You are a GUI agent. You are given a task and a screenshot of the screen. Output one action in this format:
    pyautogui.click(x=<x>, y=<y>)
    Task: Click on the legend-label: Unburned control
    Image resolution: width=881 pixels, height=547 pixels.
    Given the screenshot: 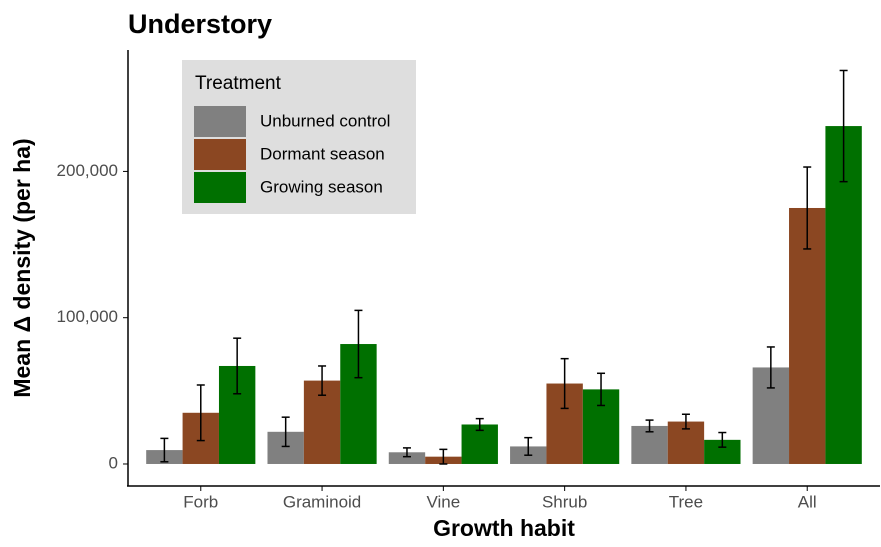 What is the action you would take?
    pyautogui.click(x=325, y=120)
    